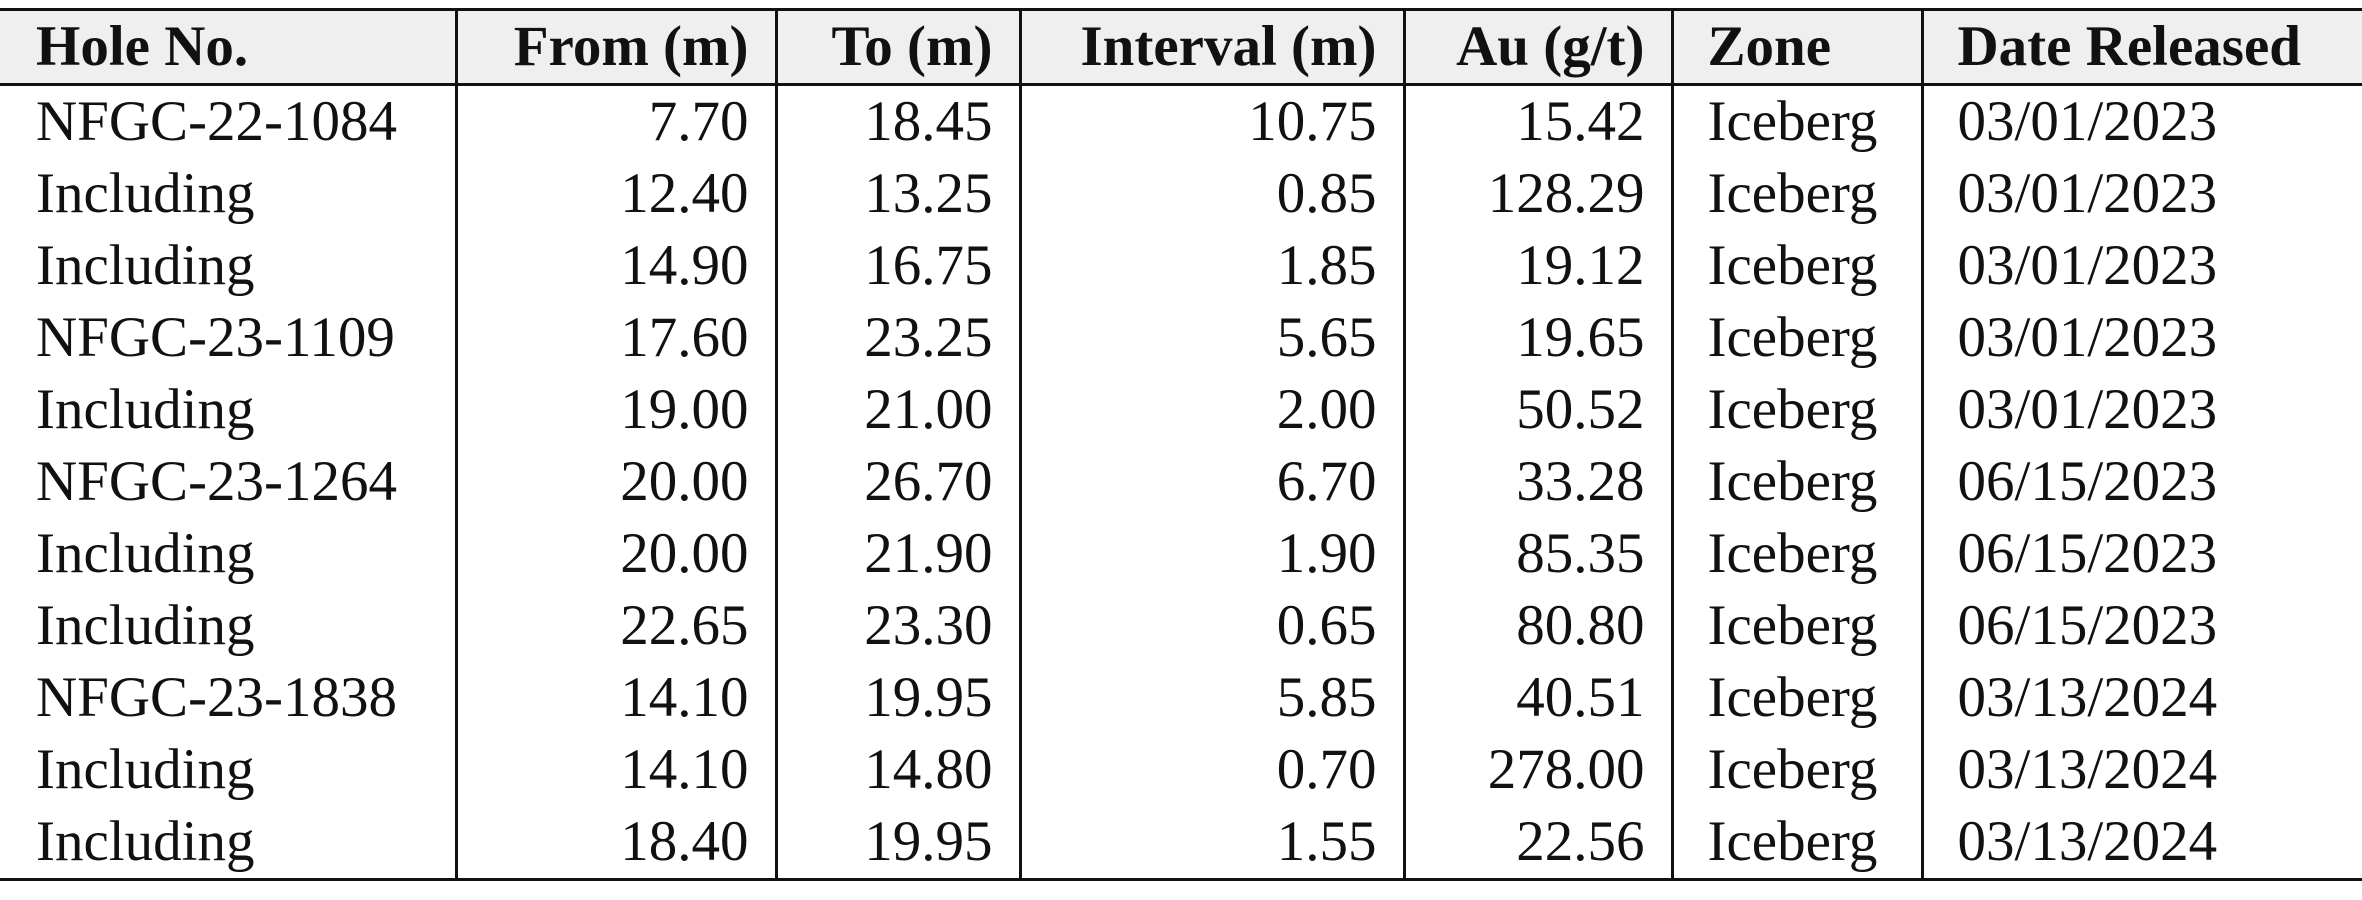 The width and height of the screenshot is (2362, 900). Describe the element at coordinates (1211, 770) in the screenshot. I see `table-cell: 0.70` at that location.